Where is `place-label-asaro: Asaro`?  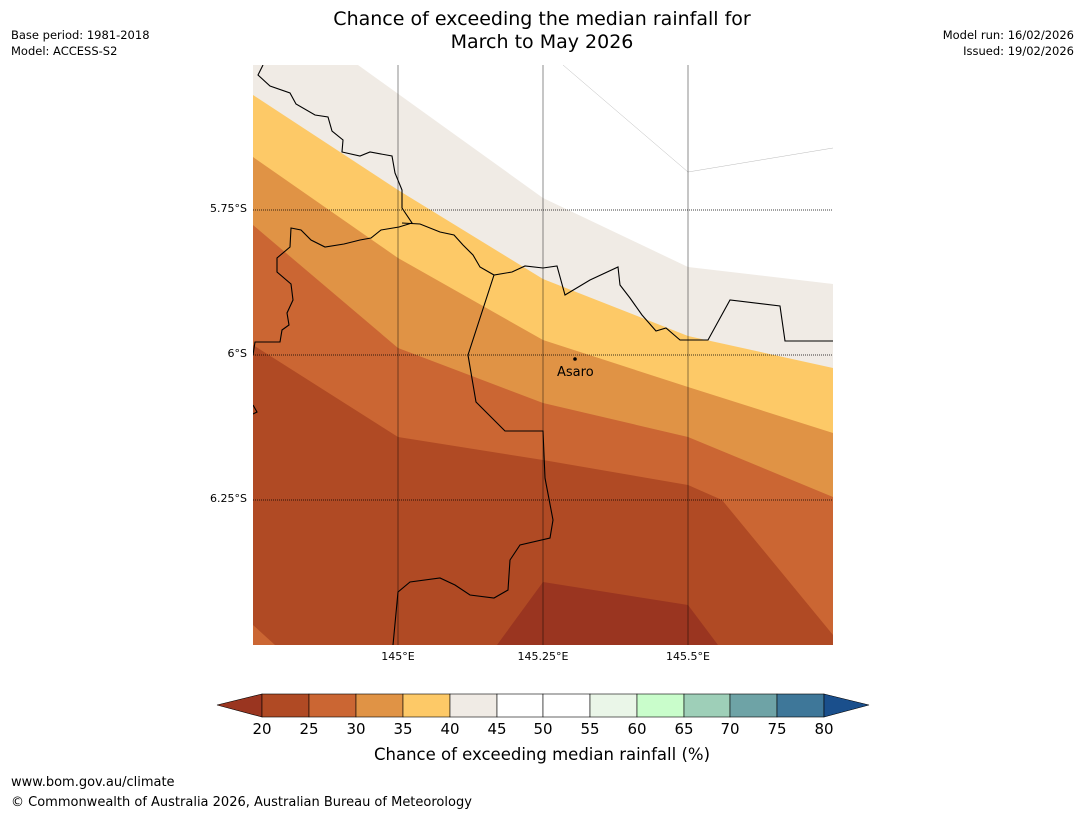
place-label-asaro: Asaro is located at coordinates (575, 372).